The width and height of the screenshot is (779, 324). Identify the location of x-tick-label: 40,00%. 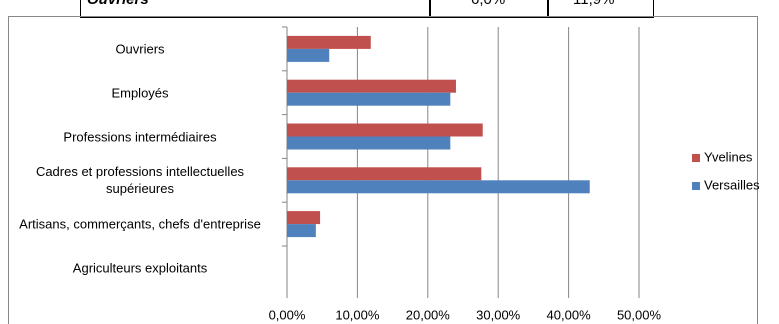
(569, 314).